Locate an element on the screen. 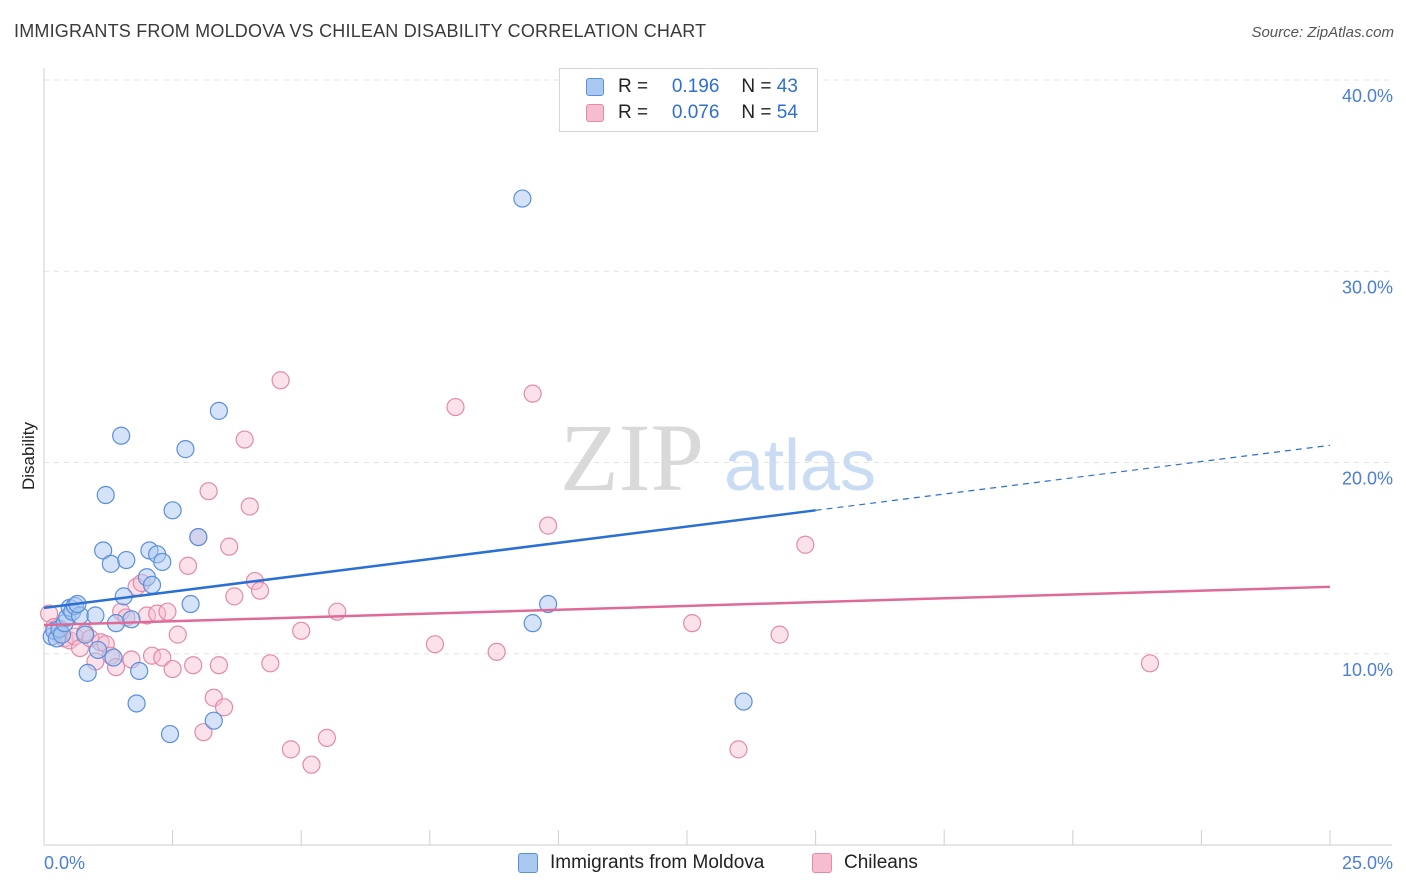  bottom-legend-label-chileans: Chileans is located at coordinates (881, 862).